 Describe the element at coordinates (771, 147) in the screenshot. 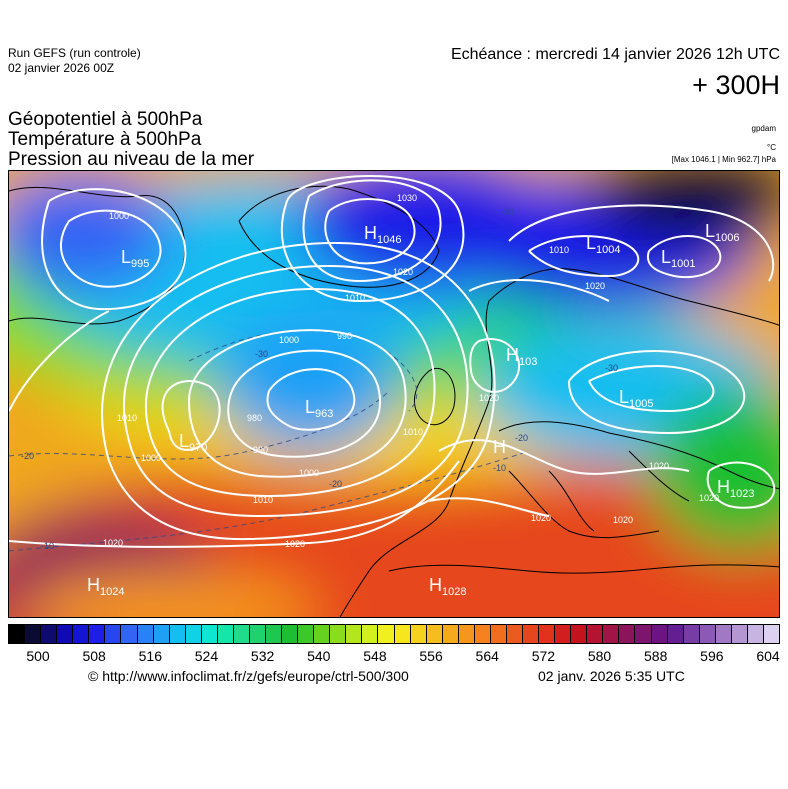

I see `unit-temperature: °C` at that location.